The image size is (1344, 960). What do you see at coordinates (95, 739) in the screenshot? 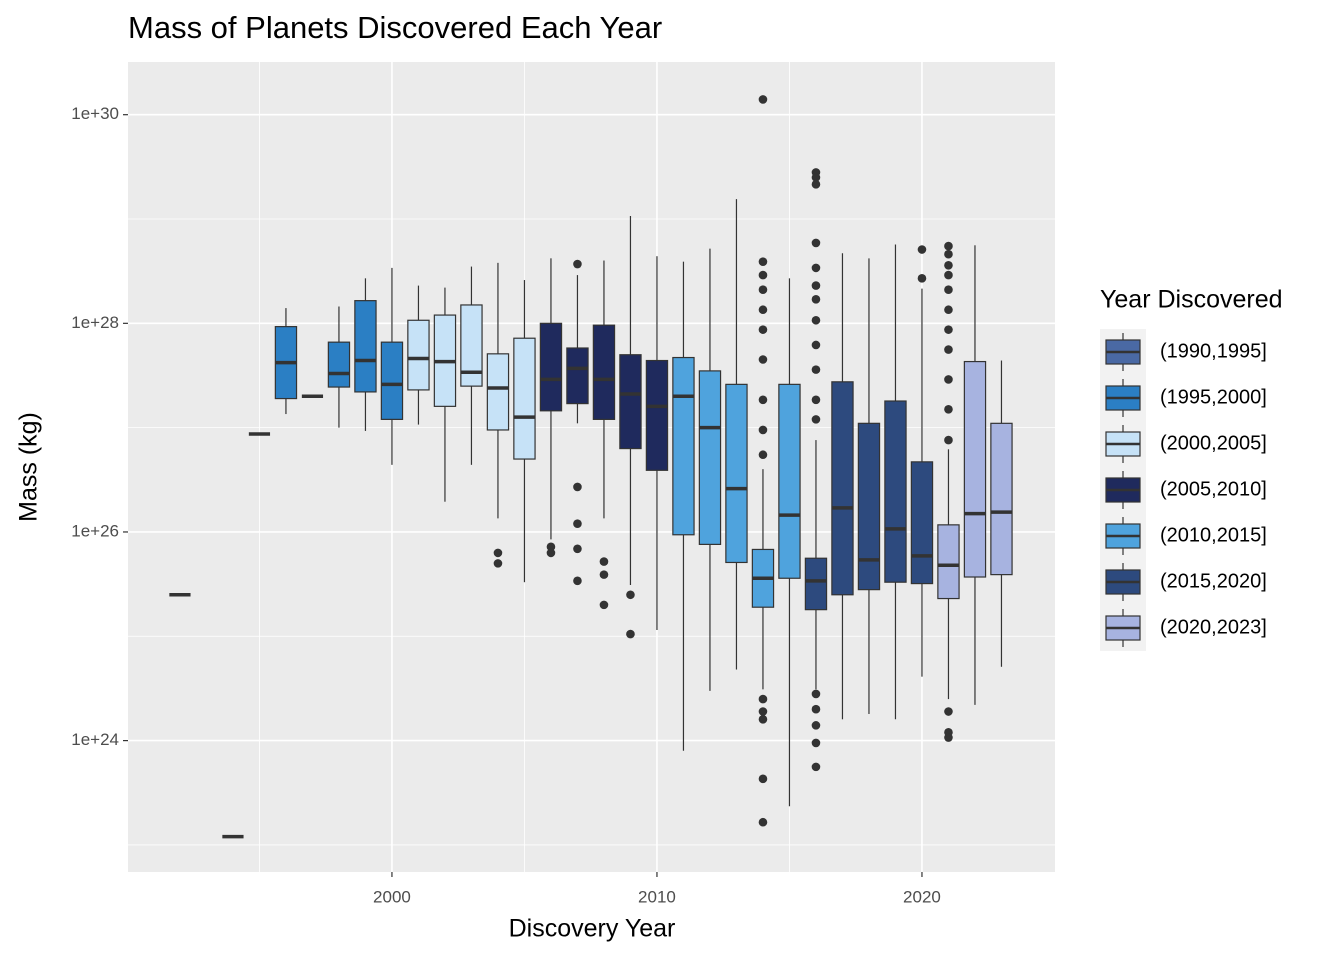
I see `y-tick-label: 1e+24` at bounding box center [95, 739].